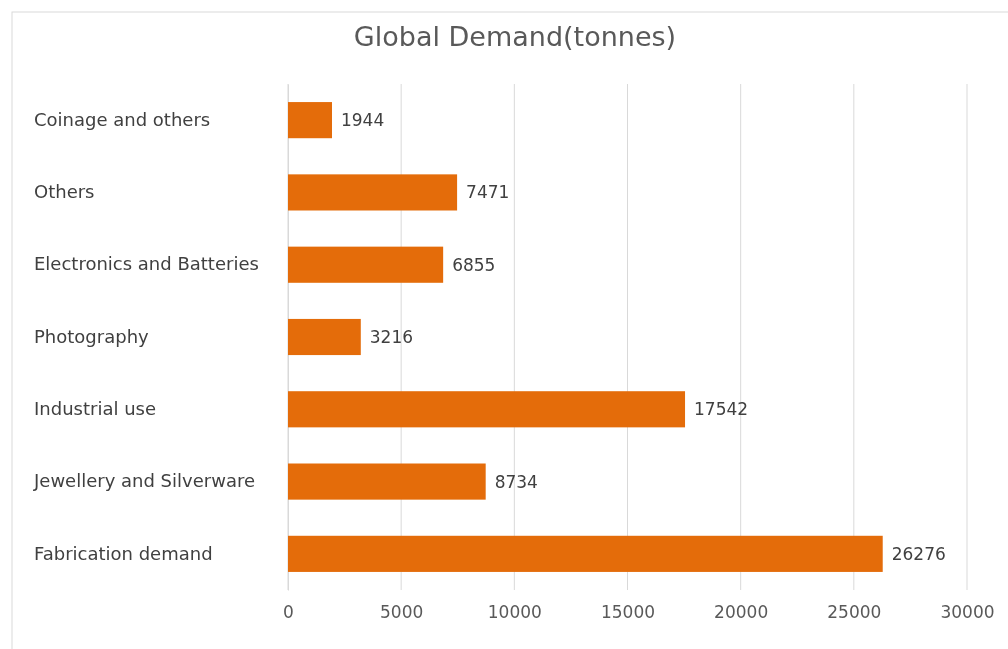  I want to click on chart-title: Global Demand(tonnes), so click(515, 36).